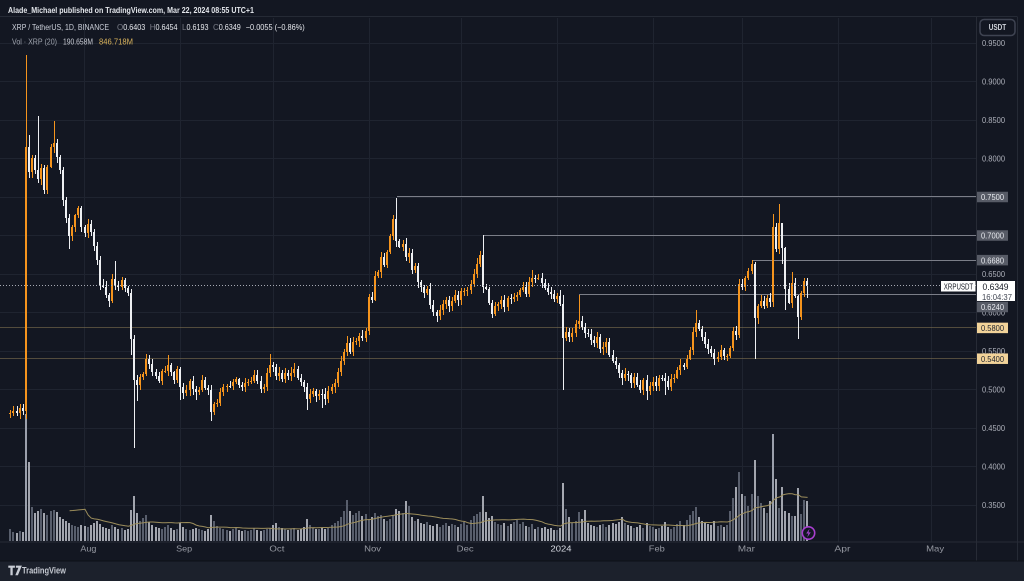 The width and height of the screenshot is (1024, 581). What do you see at coordinates (184, 549) in the screenshot?
I see `svg-text: Sep` at bounding box center [184, 549].